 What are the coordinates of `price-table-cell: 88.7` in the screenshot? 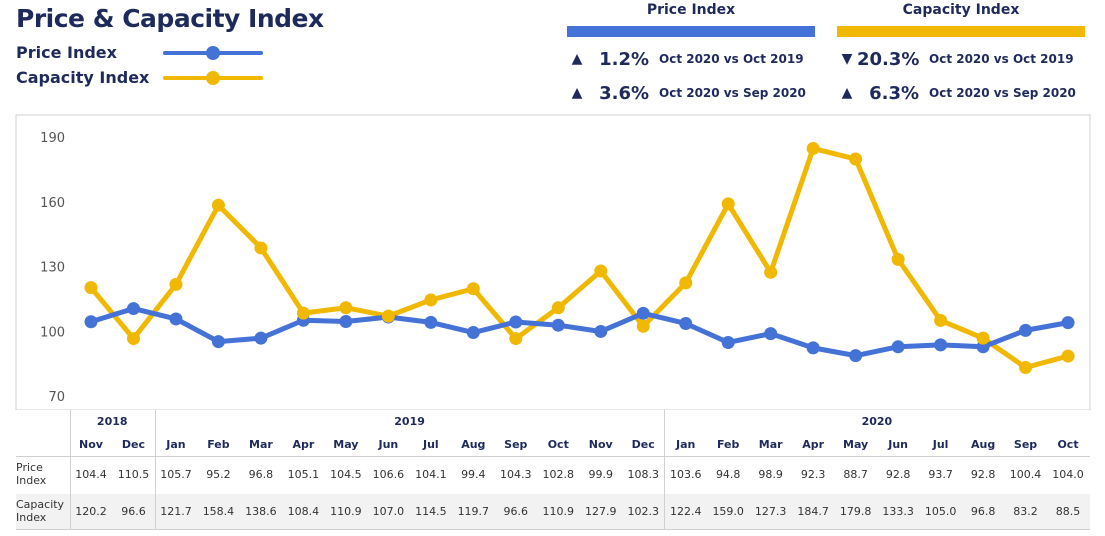 It's located at (855, 474).